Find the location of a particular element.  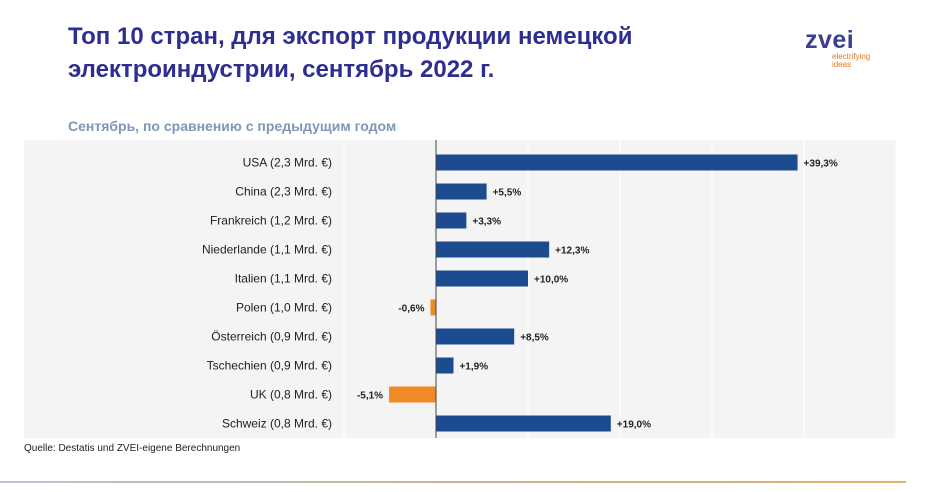

category-label: Schweiz (0,8 Mrd. €) is located at coordinates (277, 424).